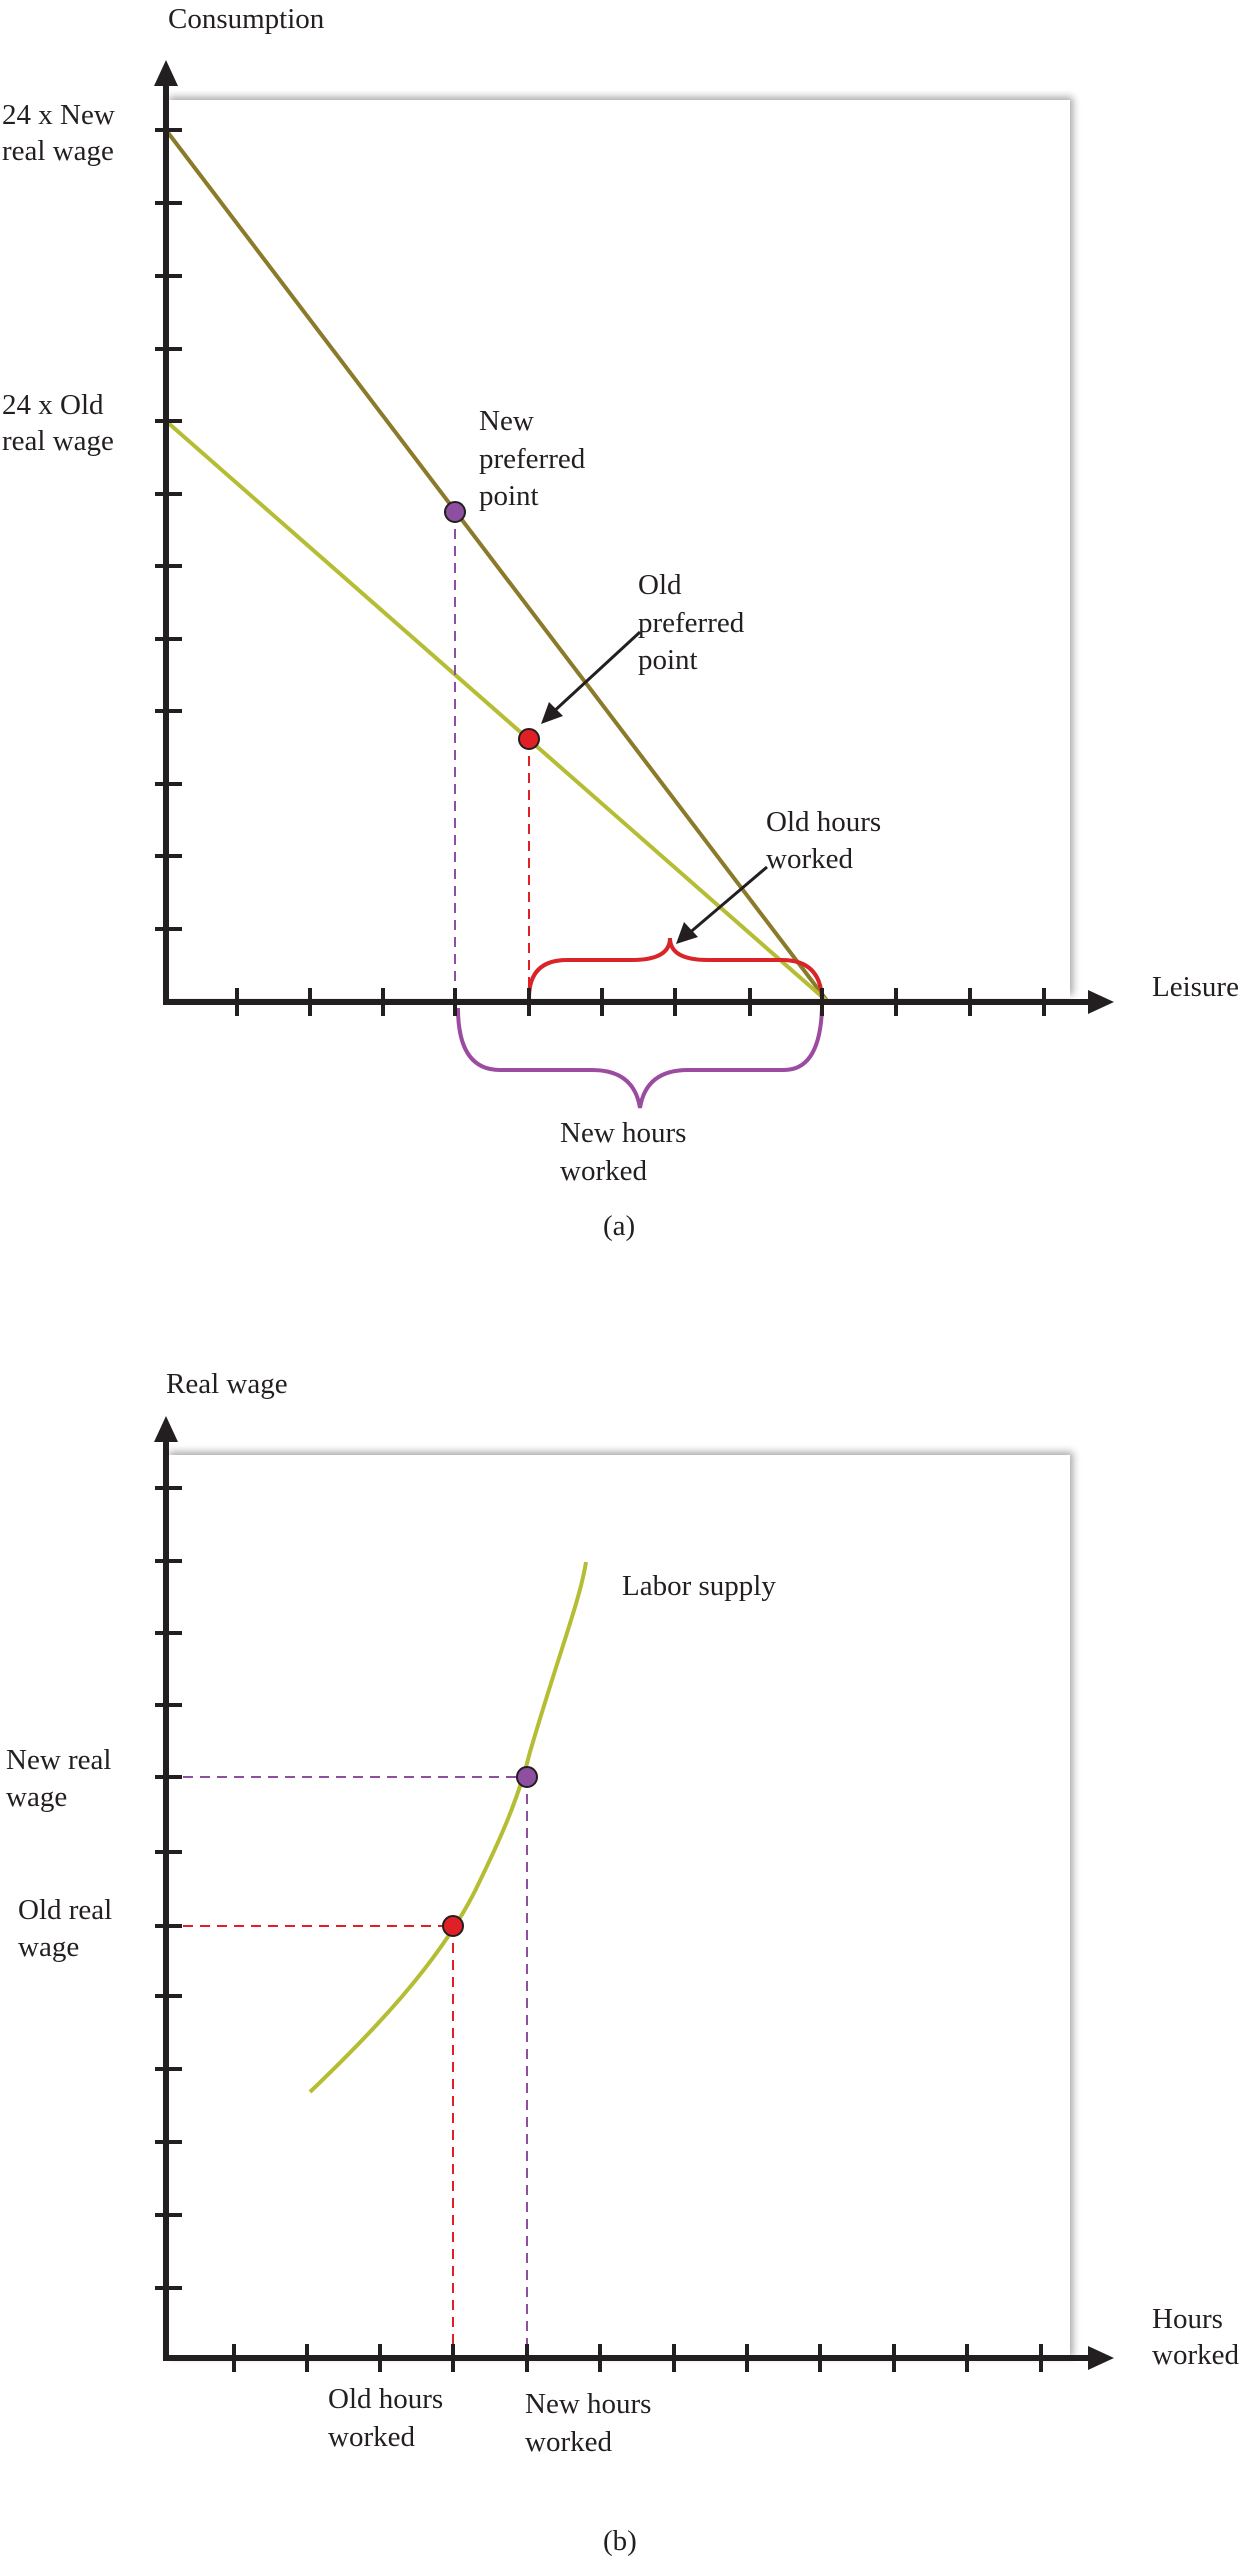 This screenshot has width=1254, height=2562. What do you see at coordinates (588, 2404) in the screenshot?
I see `new-hours-label-b-line1: New hours` at bounding box center [588, 2404].